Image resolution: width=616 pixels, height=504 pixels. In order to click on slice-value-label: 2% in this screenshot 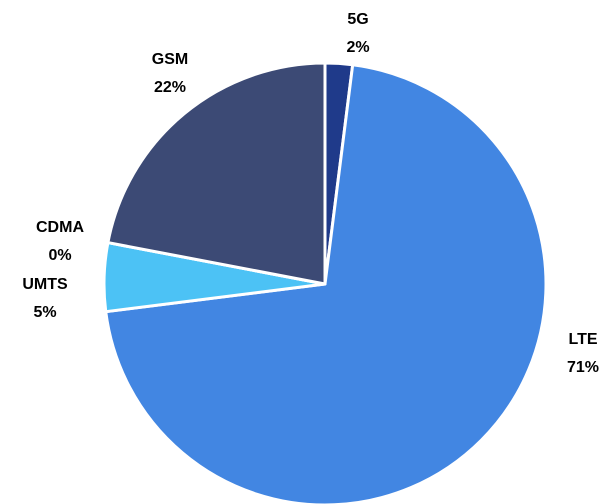, I will do `click(357, 47)`.